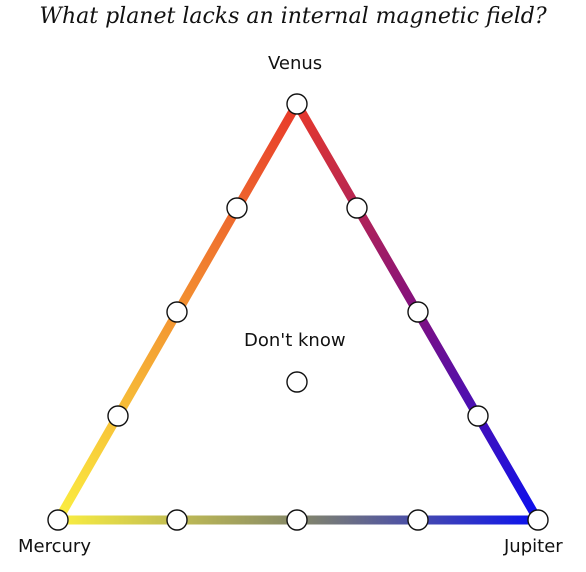 Image resolution: width=586 pixels, height=572 pixels. I want to click on answer-dot-jupiter, so click(538, 520).